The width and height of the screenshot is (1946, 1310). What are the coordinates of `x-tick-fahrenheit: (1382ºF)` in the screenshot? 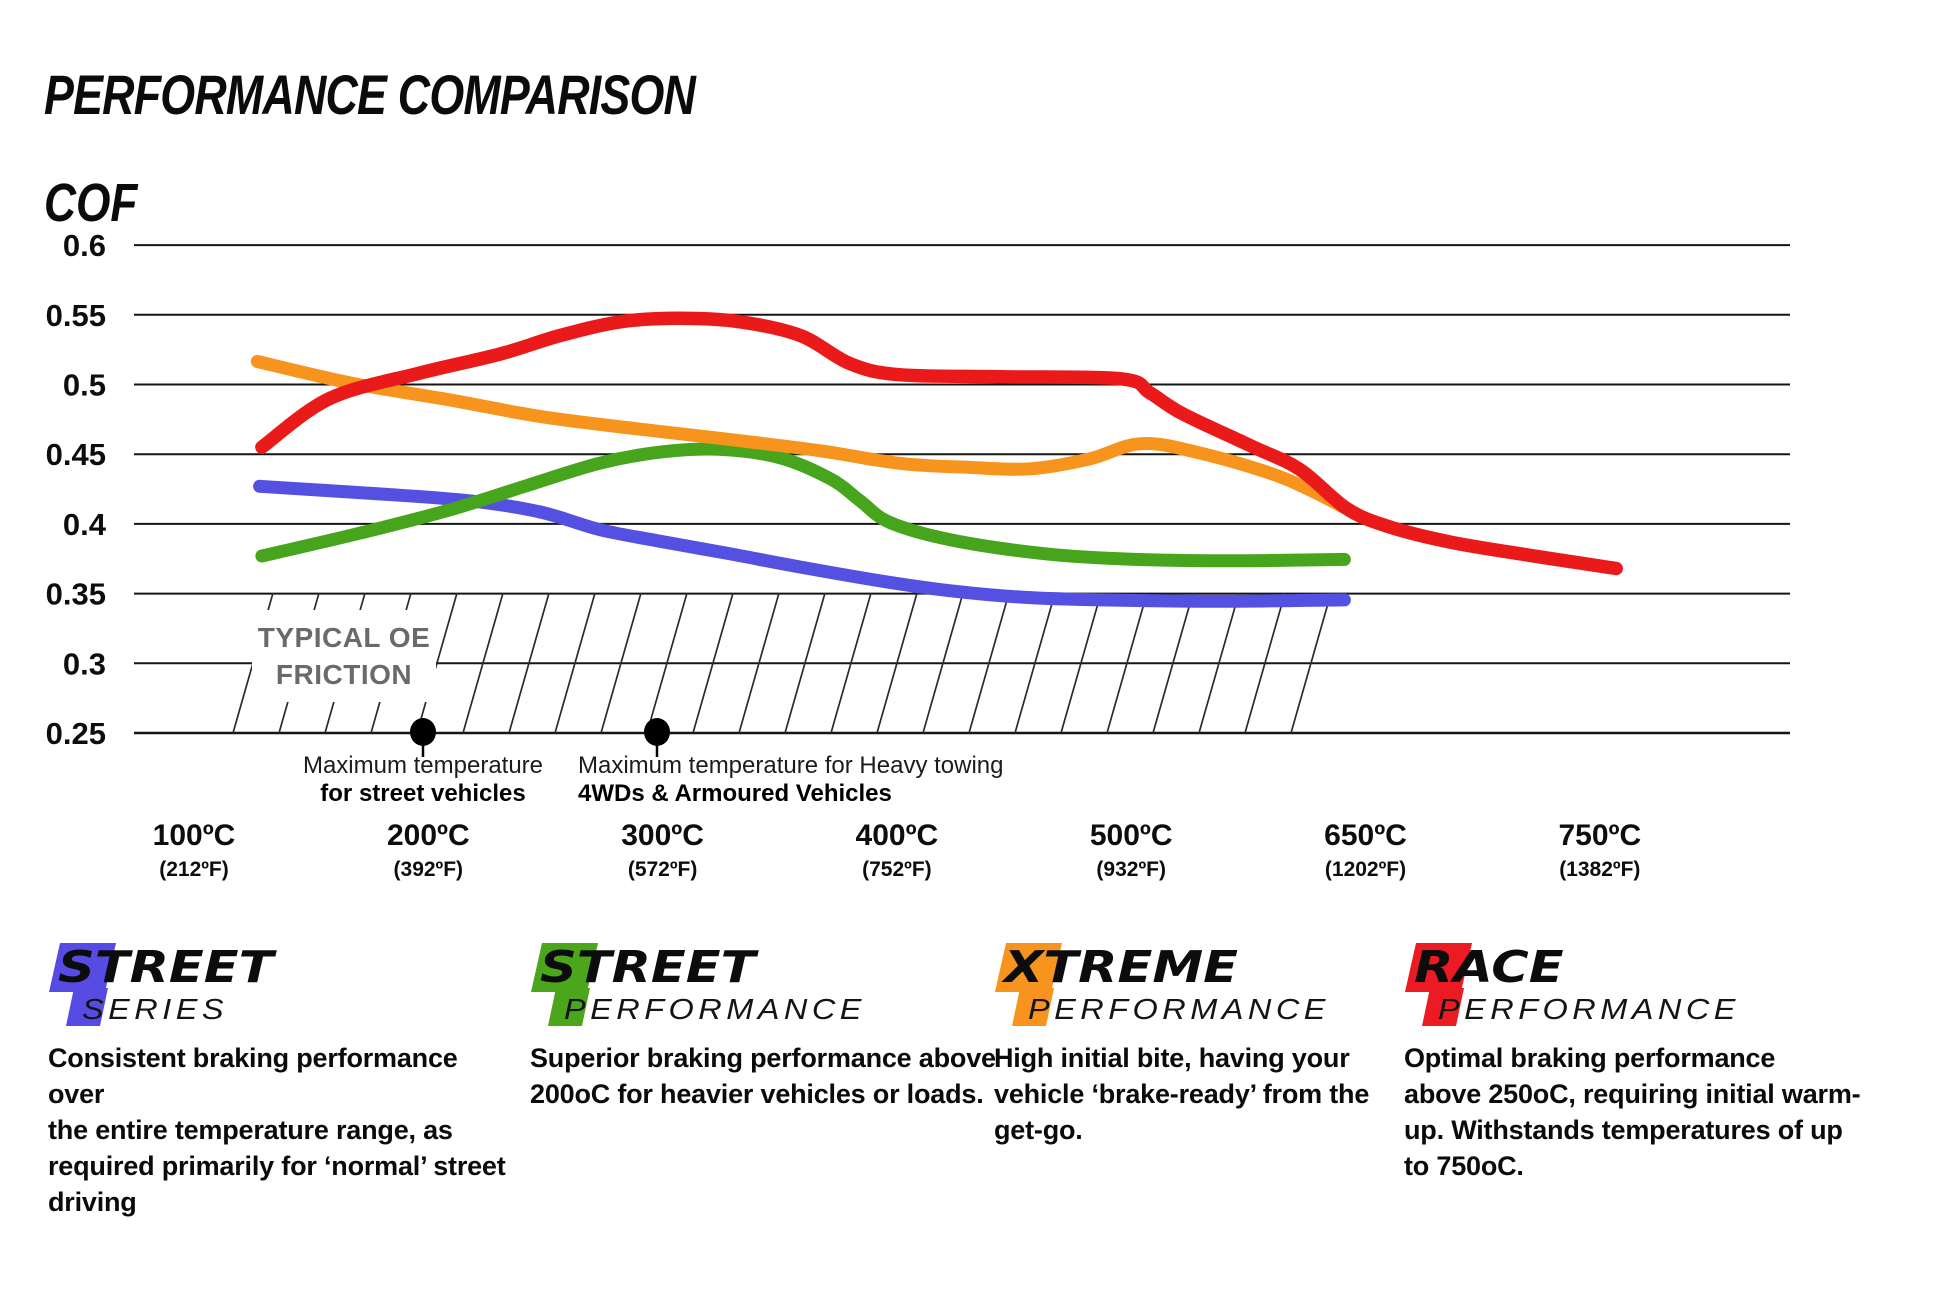 It's located at (1599, 869).